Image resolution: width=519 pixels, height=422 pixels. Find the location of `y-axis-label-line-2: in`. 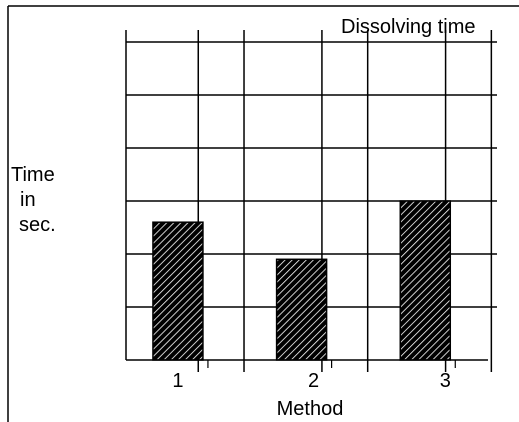

y-axis-label-line-2: in is located at coordinates (28, 200).